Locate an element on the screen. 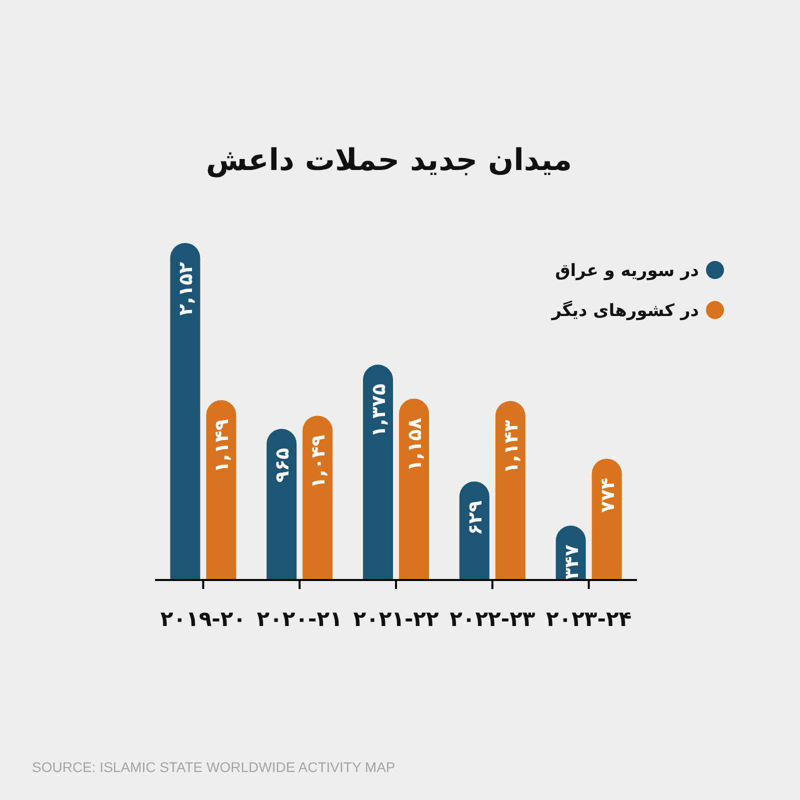 This screenshot has width=800, height=800. data-label: ۱,۰۴۹ is located at coordinates (319, 461).